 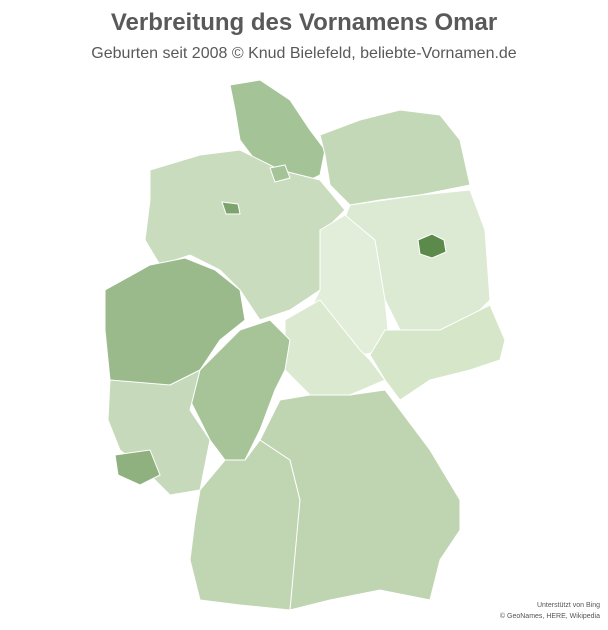 What do you see at coordinates (550, 616) in the screenshot?
I see `attribution: © GeoNames, HERE, Wikipedia` at bounding box center [550, 616].